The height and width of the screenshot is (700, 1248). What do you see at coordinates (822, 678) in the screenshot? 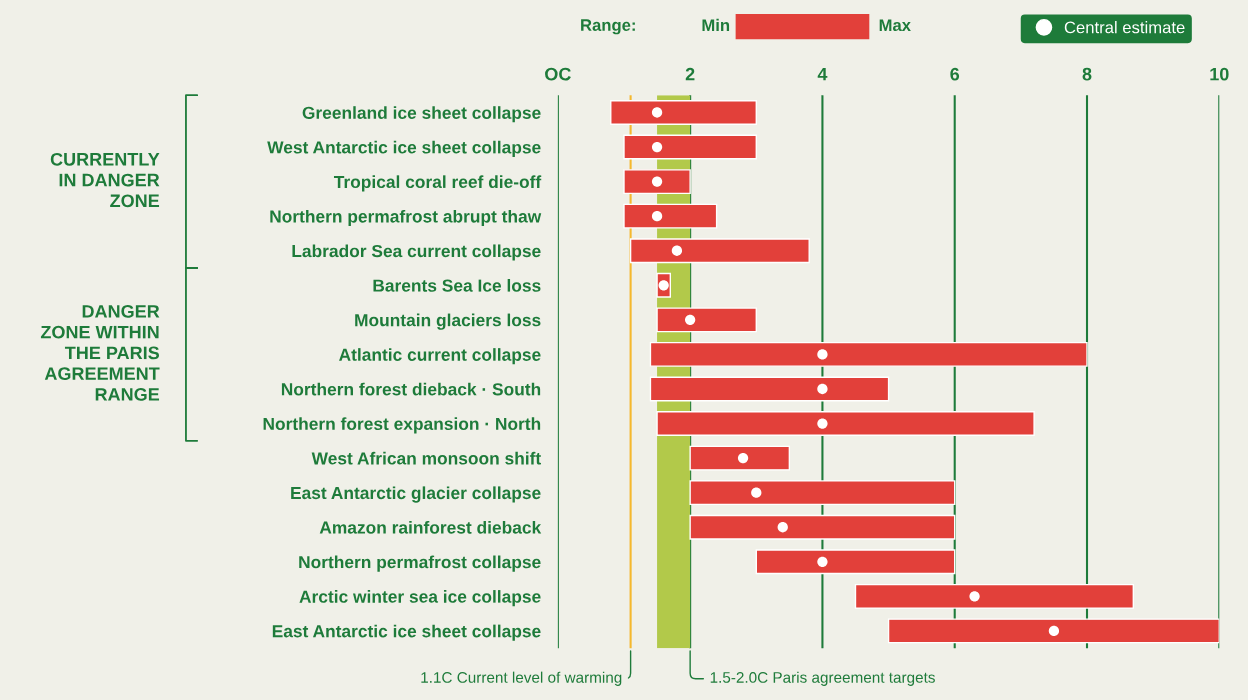
I see `band-label: 1.5-2.0C Paris agreement targets` at bounding box center [822, 678].